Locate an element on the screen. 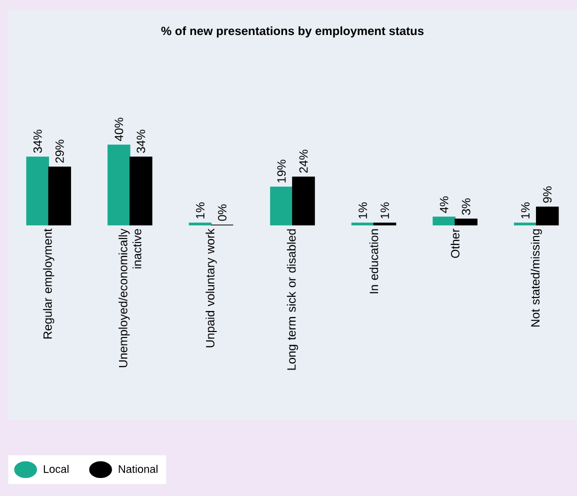 The width and height of the screenshot is (577, 496). data-label: 29% is located at coordinates (59, 151).